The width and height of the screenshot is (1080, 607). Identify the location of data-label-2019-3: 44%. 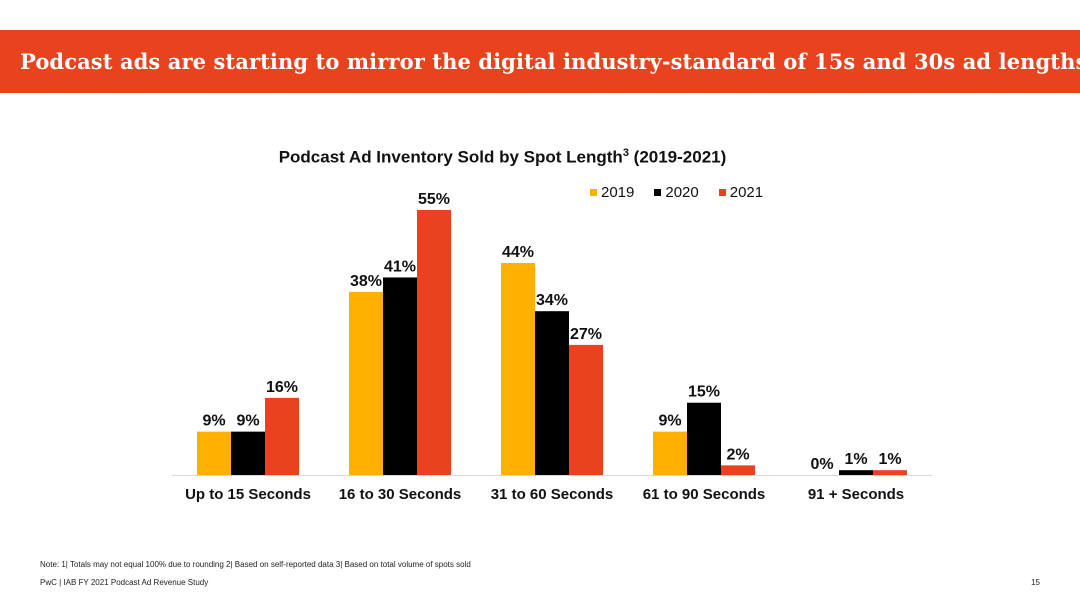
(518, 252).